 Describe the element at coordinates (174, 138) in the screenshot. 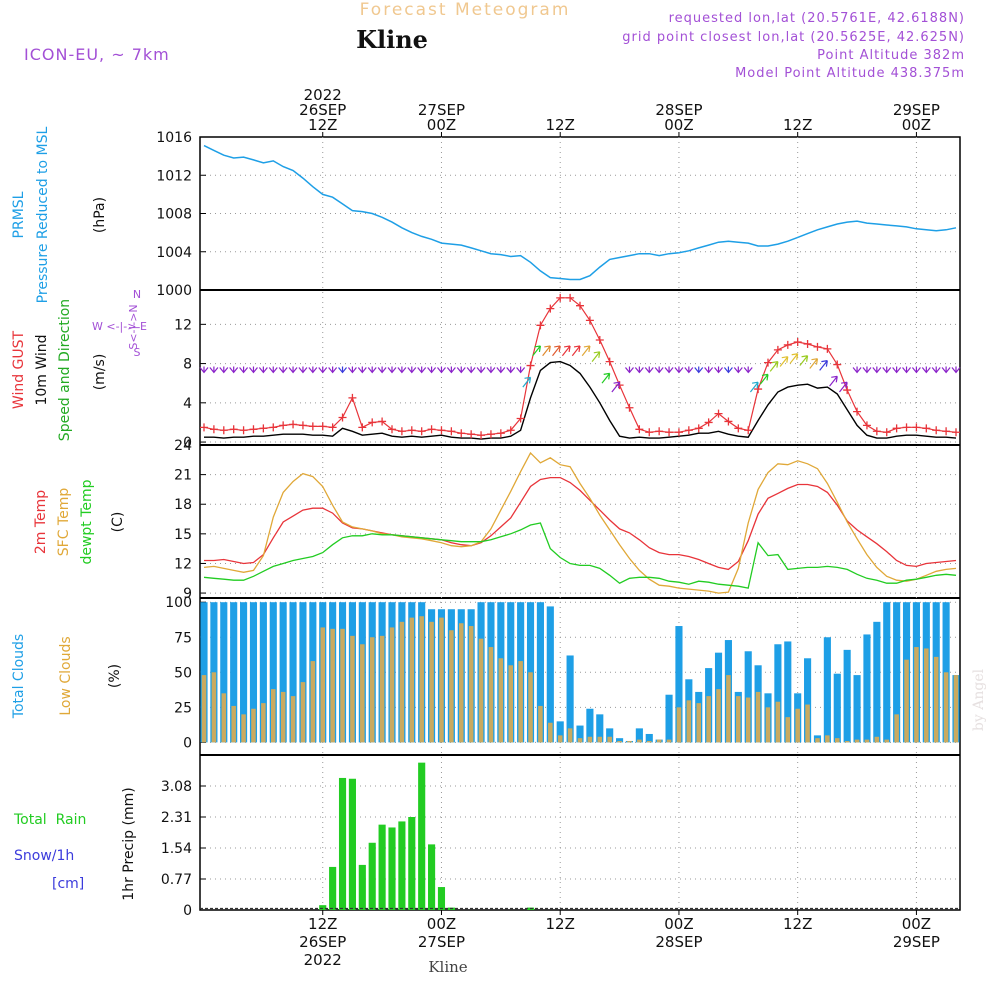

I see `pressure-tick-label: 1016` at that location.